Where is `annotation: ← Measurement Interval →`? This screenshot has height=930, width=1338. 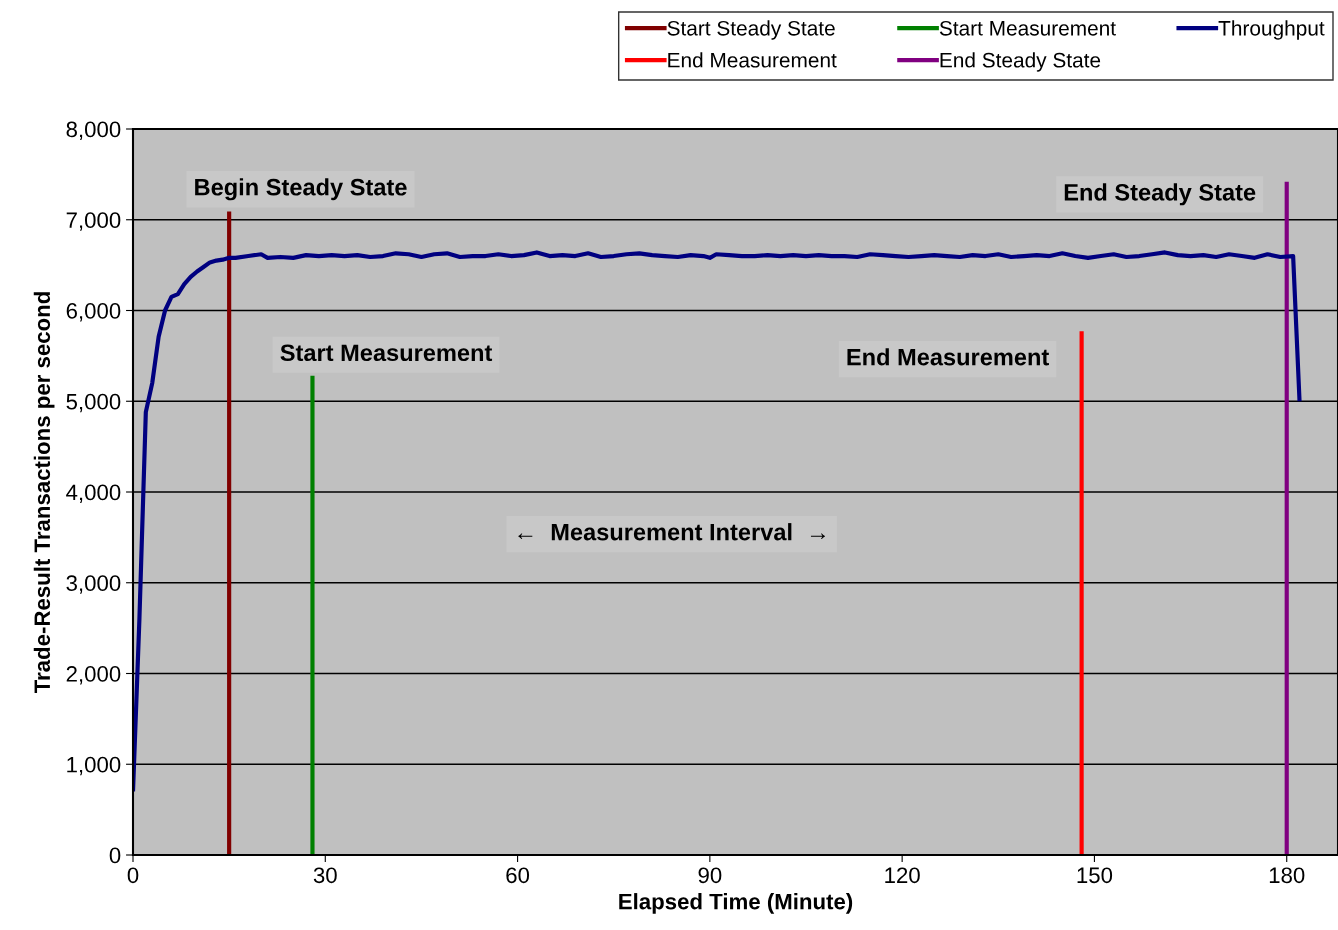
annotation: ← Measurement Interval → is located at coordinates (671, 532).